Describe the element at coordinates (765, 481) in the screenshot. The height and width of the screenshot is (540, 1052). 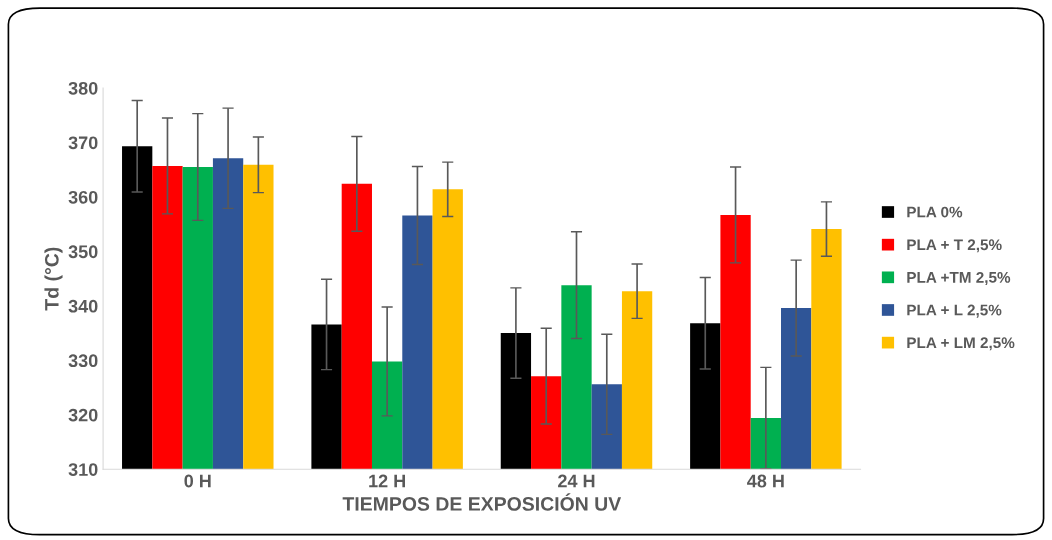
I see `x-tick-label: 48 H` at that location.